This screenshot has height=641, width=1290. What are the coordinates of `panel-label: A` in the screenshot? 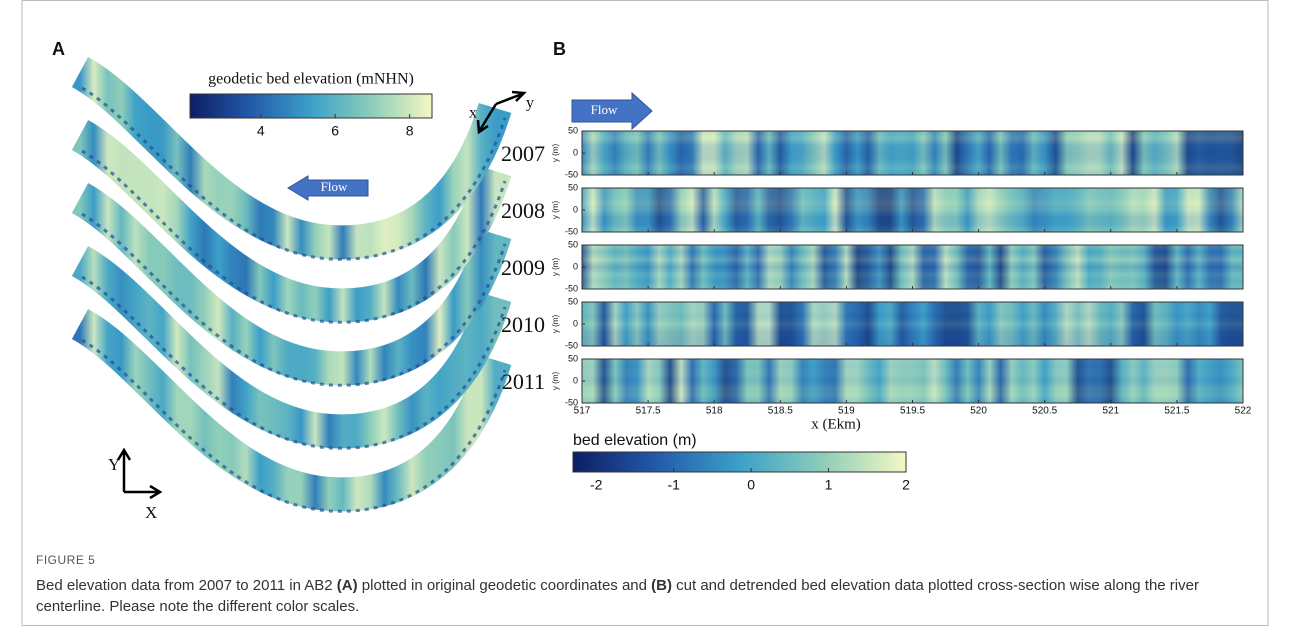 It's located at (58, 49).